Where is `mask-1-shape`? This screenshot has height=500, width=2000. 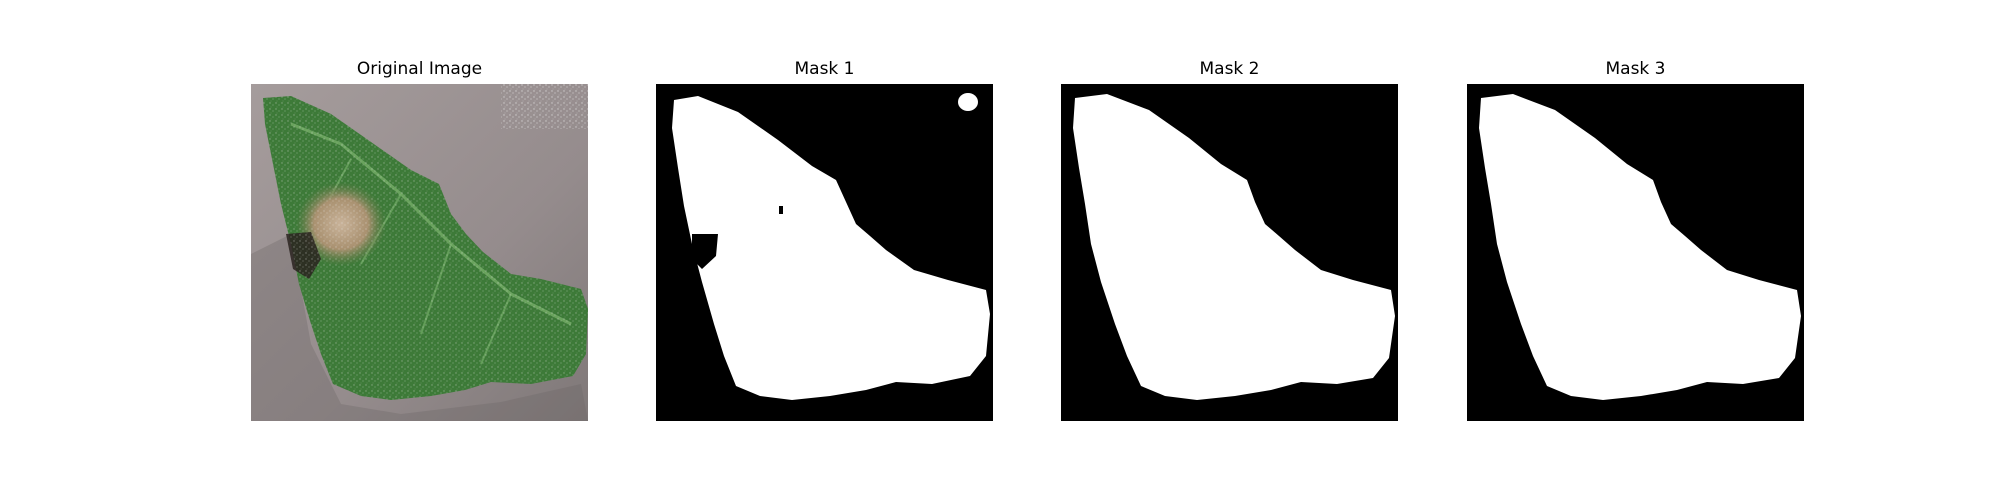 mask-1-shape is located at coordinates (824, 252).